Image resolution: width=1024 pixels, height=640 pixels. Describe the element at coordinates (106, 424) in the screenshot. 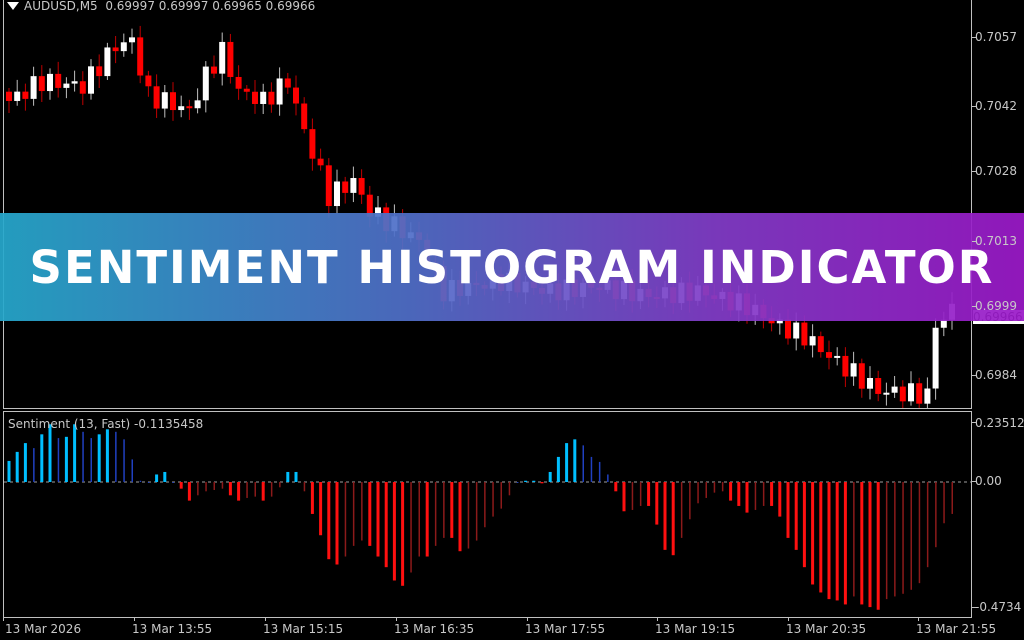

I see `indicator-label: Sentiment (13, Fast) -0.1135458` at that location.